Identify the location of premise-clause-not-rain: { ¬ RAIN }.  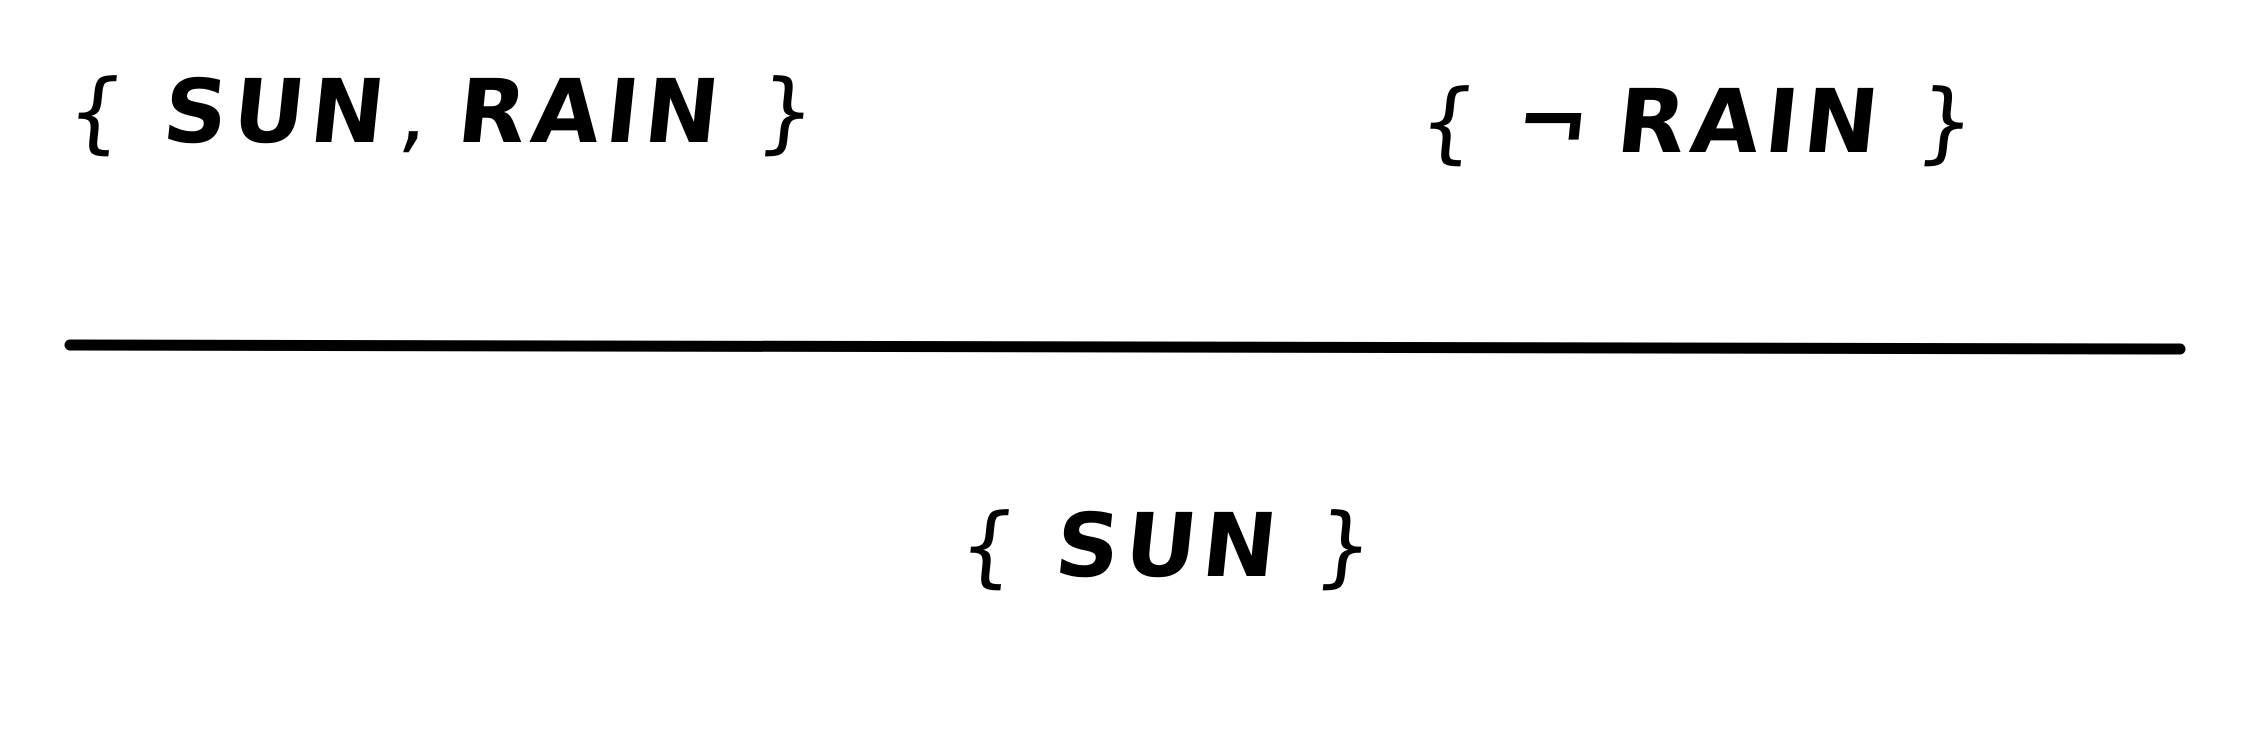
(1700, 121).